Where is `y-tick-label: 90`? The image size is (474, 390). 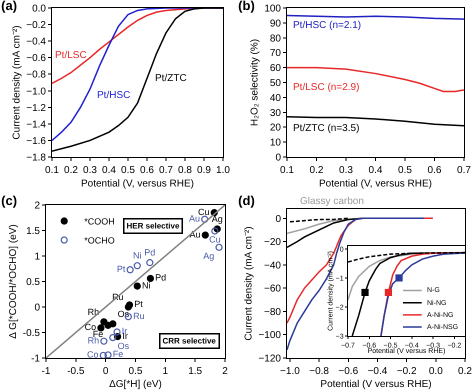
y-tick-label: 90 is located at coordinates (276, 24).